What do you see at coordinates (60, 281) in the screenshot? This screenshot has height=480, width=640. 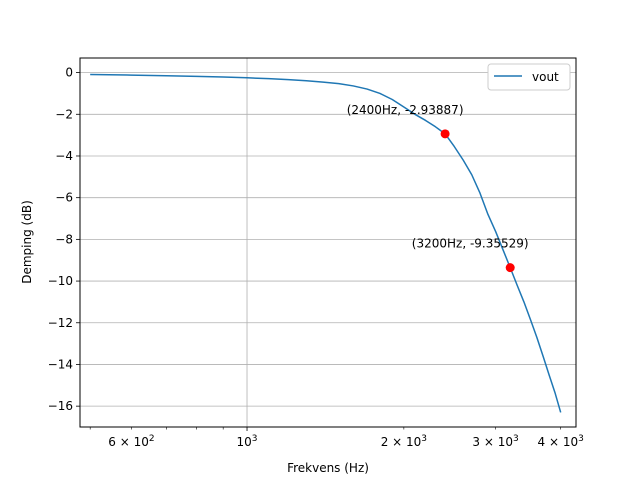 I see `y-tick-label: −10` at bounding box center [60, 281].